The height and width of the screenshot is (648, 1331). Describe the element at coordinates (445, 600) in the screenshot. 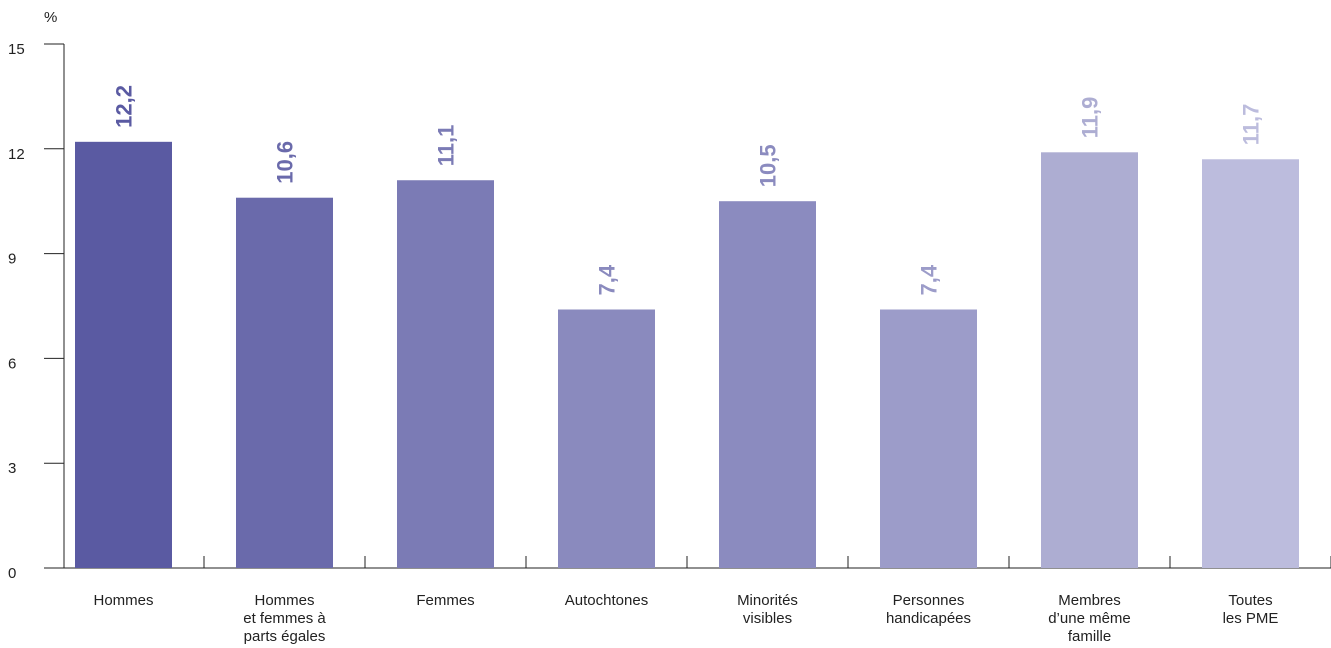

I see `x-tick-label: Femmes` at that location.